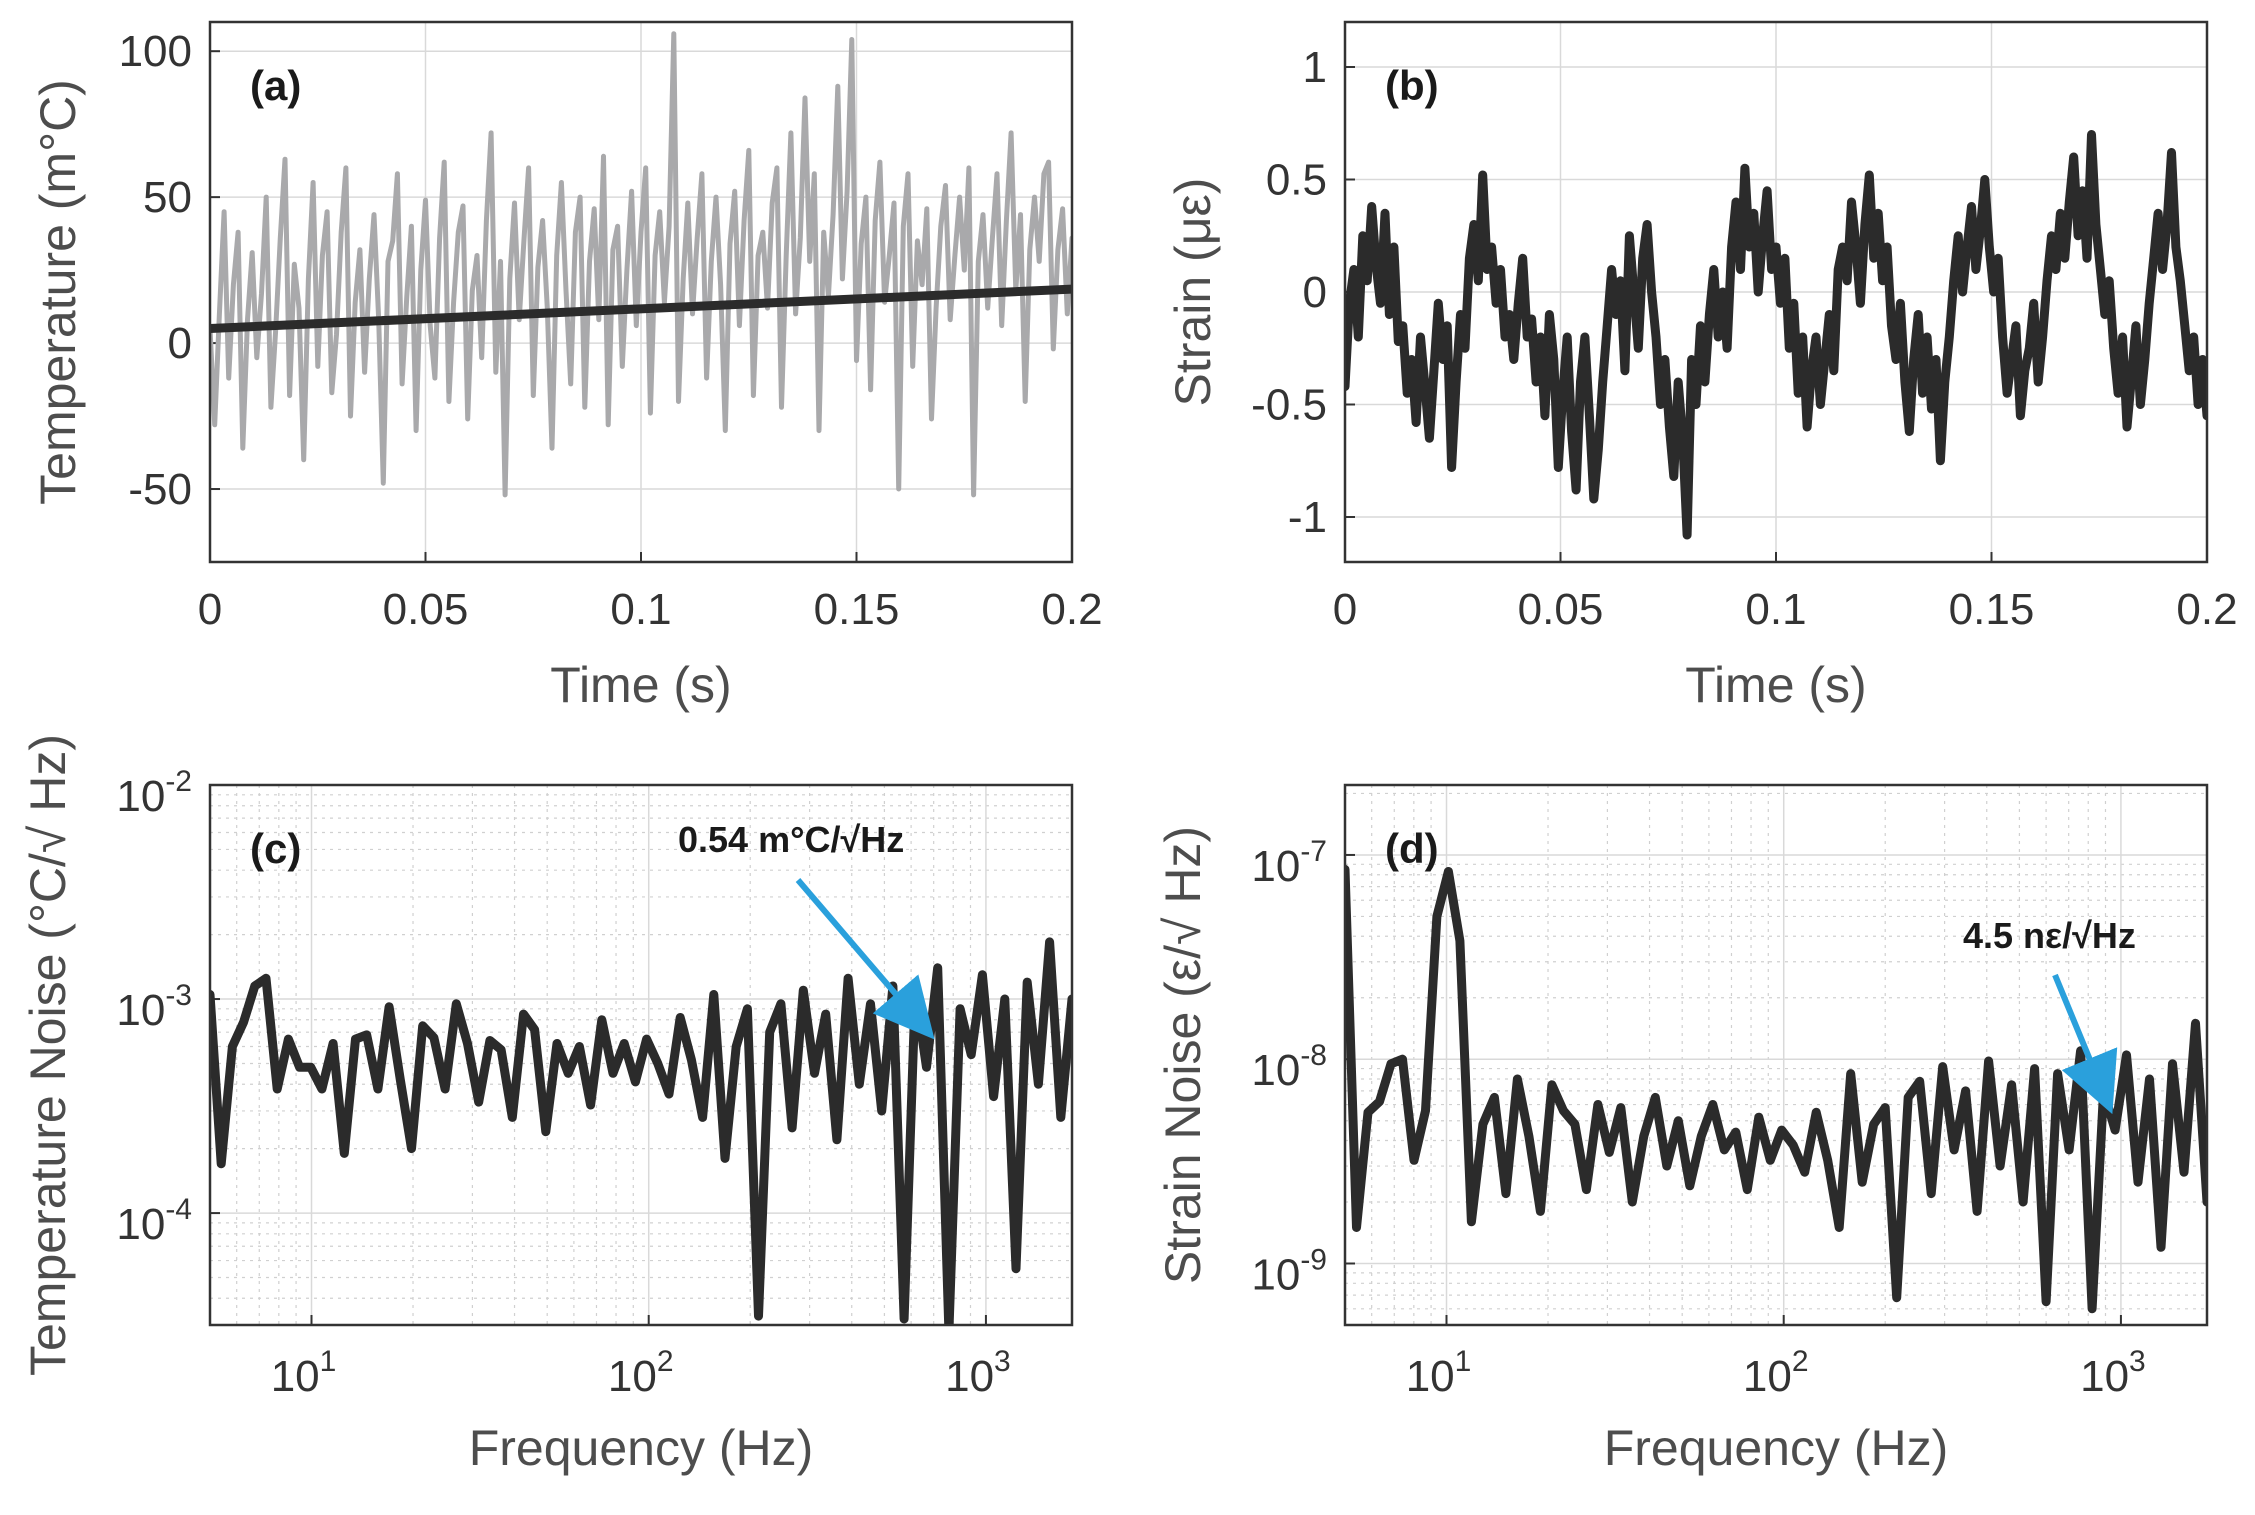 The height and width of the screenshot is (1515, 2255). I want to click on y-axis-label: Temperature Noise (°C/√ Hz), so click(48, 1055).